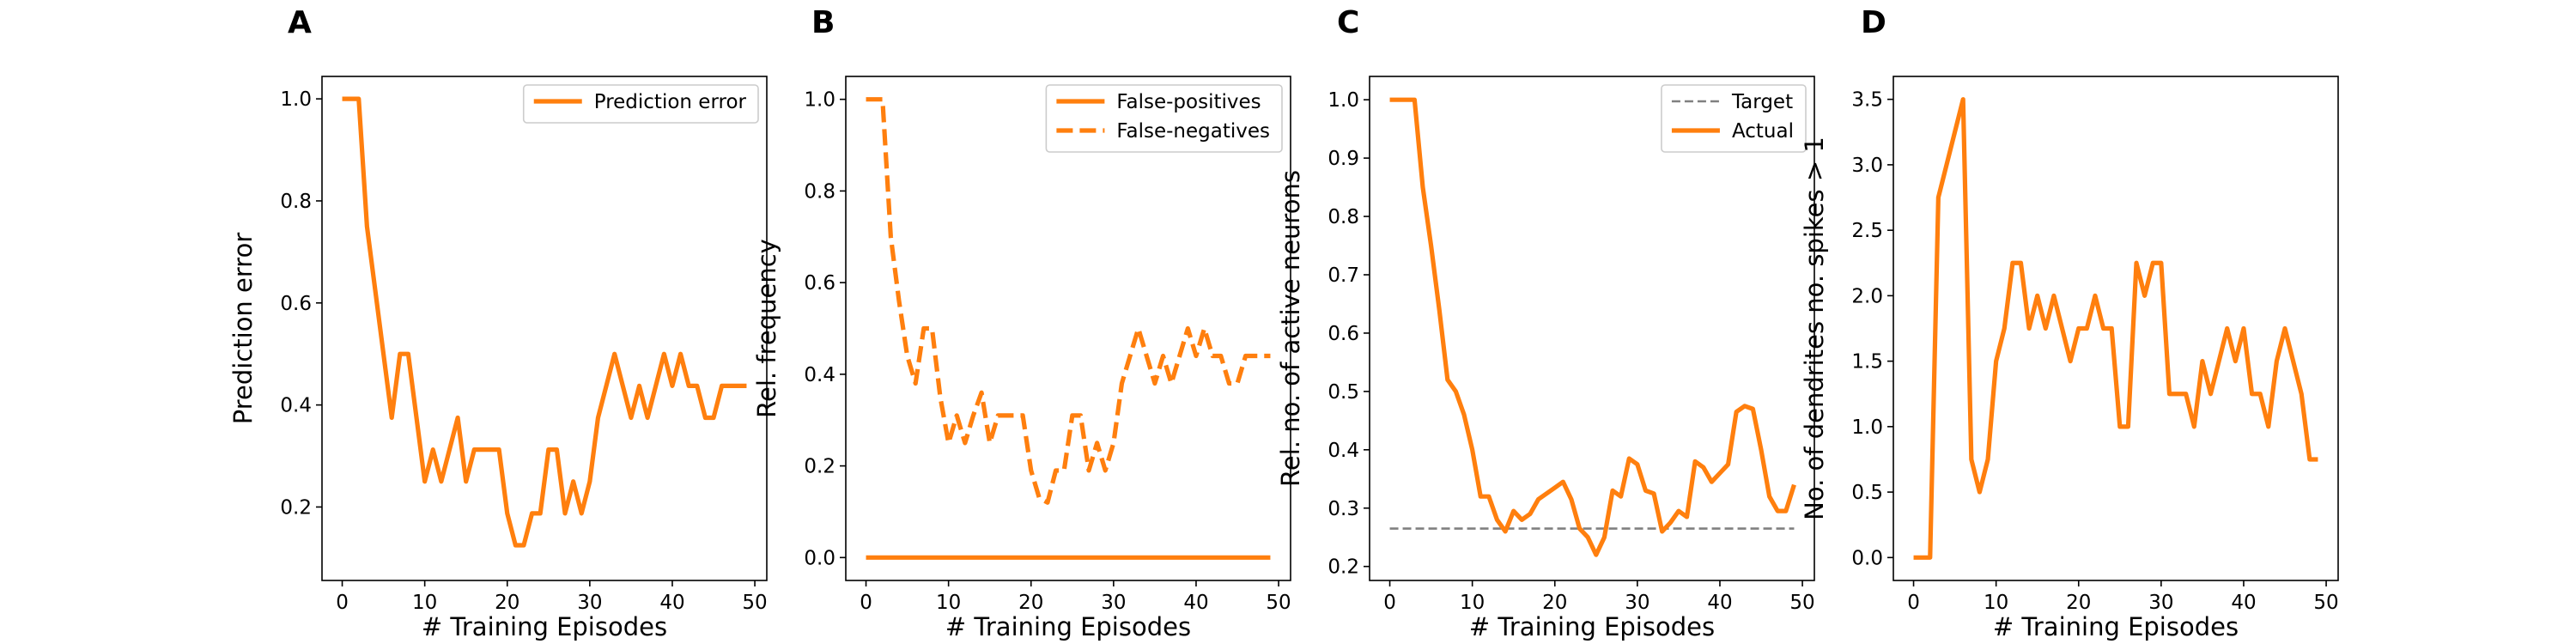  Describe the element at coordinates (1343, 275) in the screenshot. I see `y-tick-label: 0.7` at that location.